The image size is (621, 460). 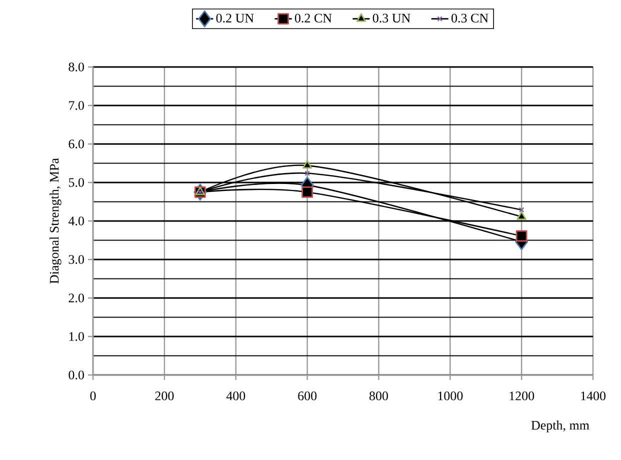 What do you see at coordinates (307, 396) in the screenshot?
I see `x-tick-label: 600` at bounding box center [307, 396].